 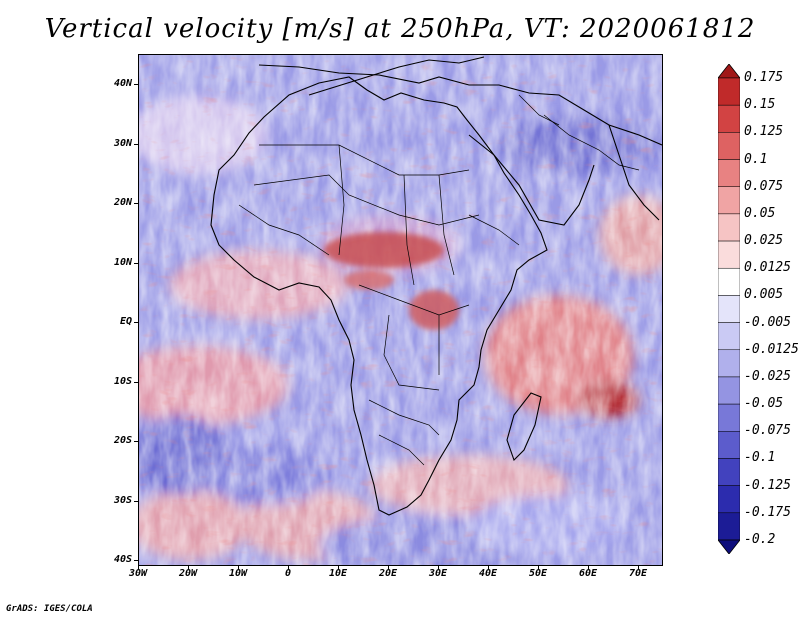 I want to click on lon-label: 70E, so click(x=638, y=573).